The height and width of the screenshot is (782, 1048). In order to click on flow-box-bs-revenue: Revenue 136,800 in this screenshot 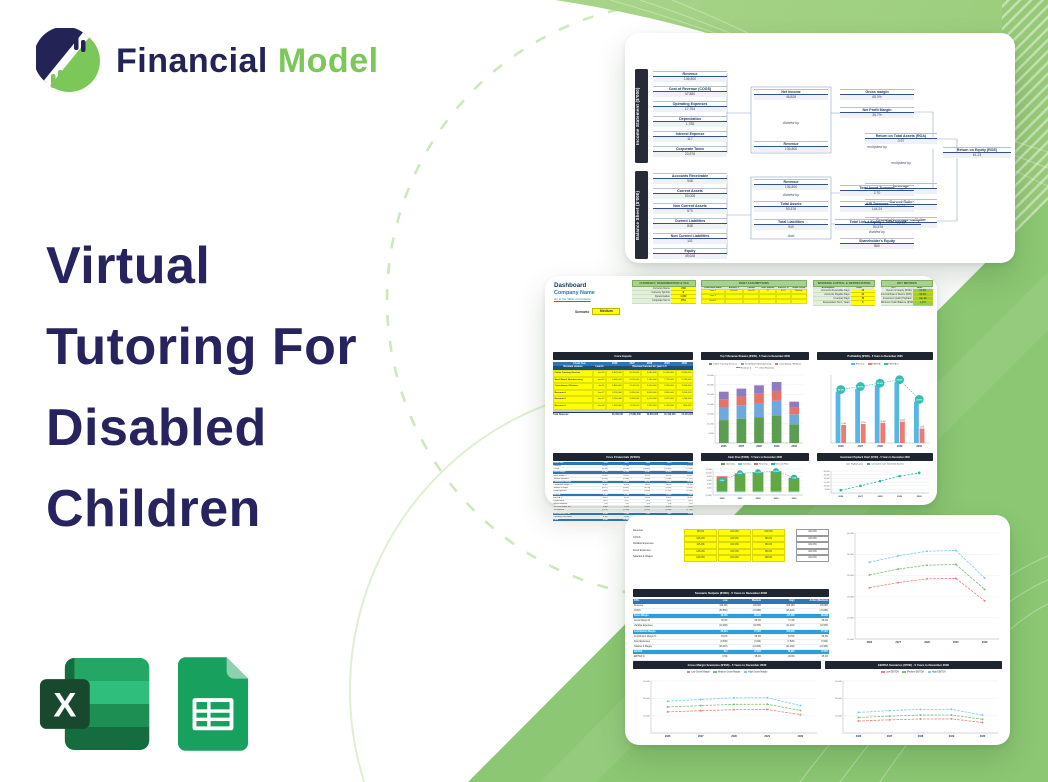, I will do `click(791, 185)`.